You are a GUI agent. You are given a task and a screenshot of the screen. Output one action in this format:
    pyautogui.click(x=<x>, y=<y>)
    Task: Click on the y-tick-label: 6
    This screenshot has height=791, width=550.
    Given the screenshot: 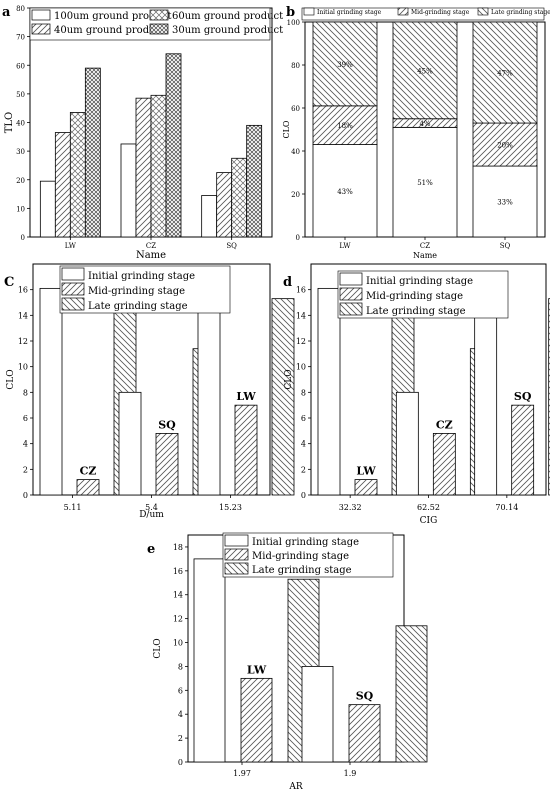 What is the action you would take?
    pyautogui.click(x=25, y=418)
    